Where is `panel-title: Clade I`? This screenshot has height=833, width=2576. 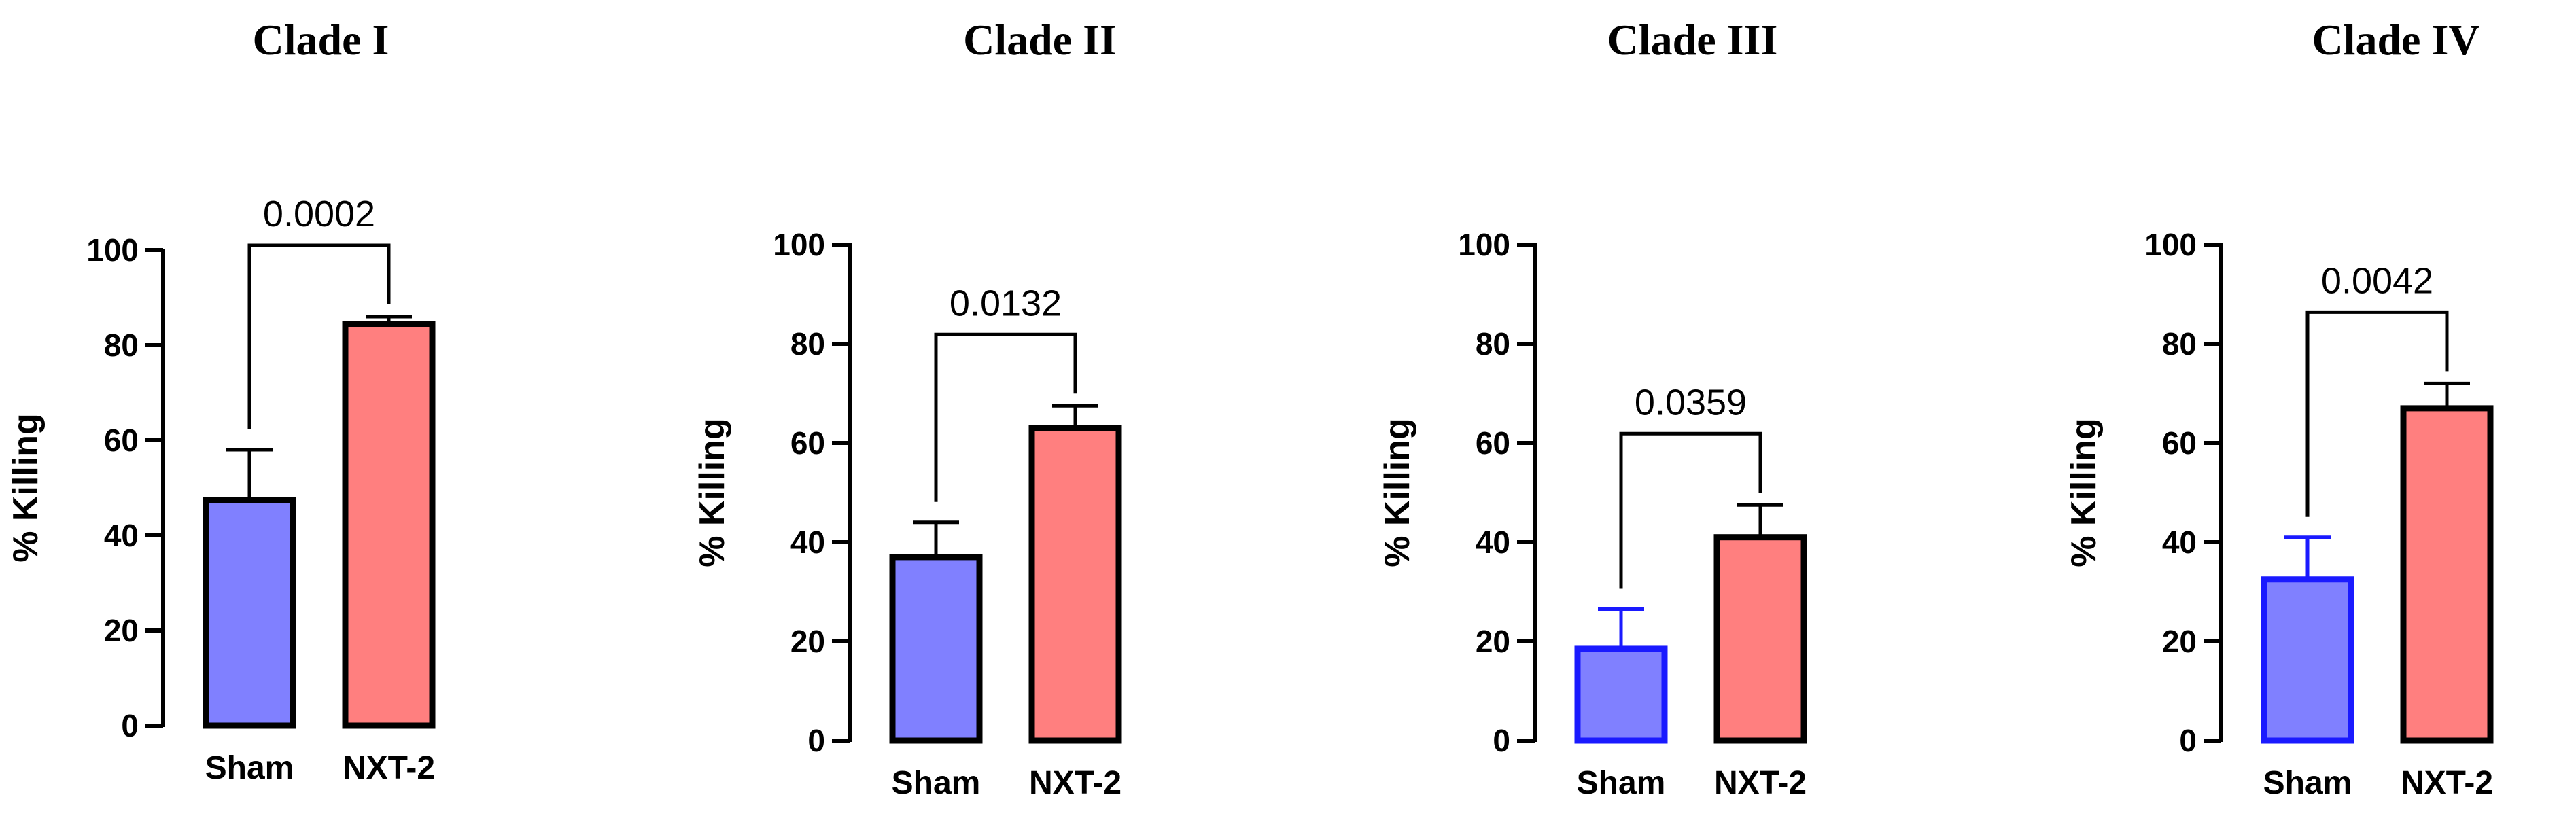 panel-title: Clade I is located at coordinates (321, 40).